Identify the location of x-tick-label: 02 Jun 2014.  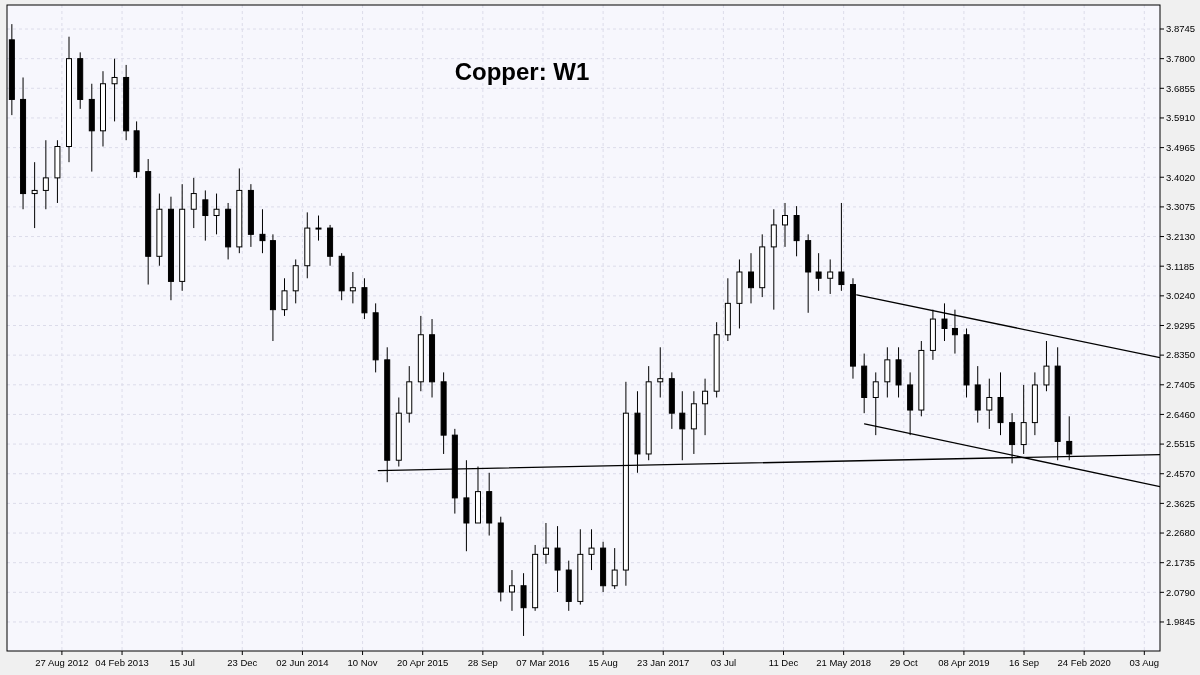
(302, 662).